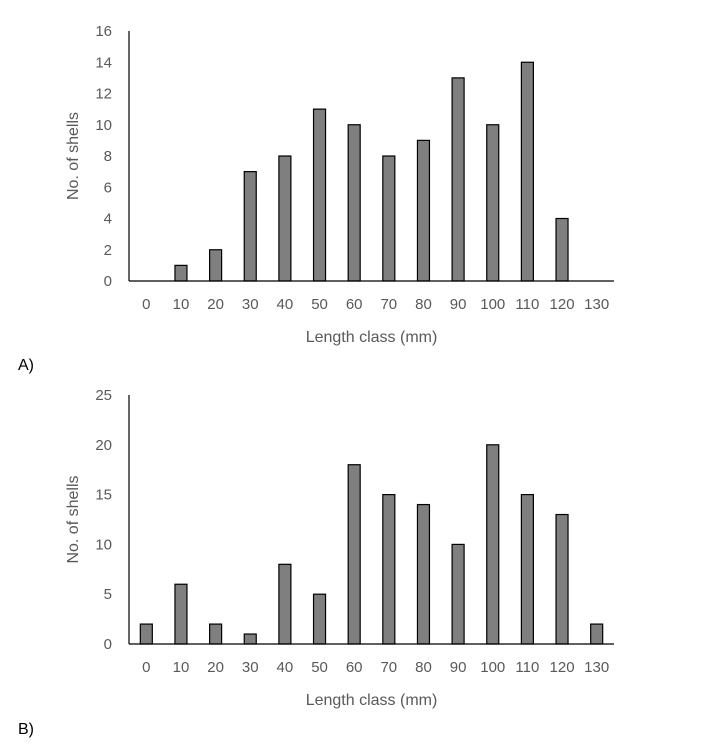 The image size is (719, 747). What do you see at coordinates (103, 125) in the screenshot?
I see `chart-a-y-tick-label: 10` at bounding box center [103, 125].